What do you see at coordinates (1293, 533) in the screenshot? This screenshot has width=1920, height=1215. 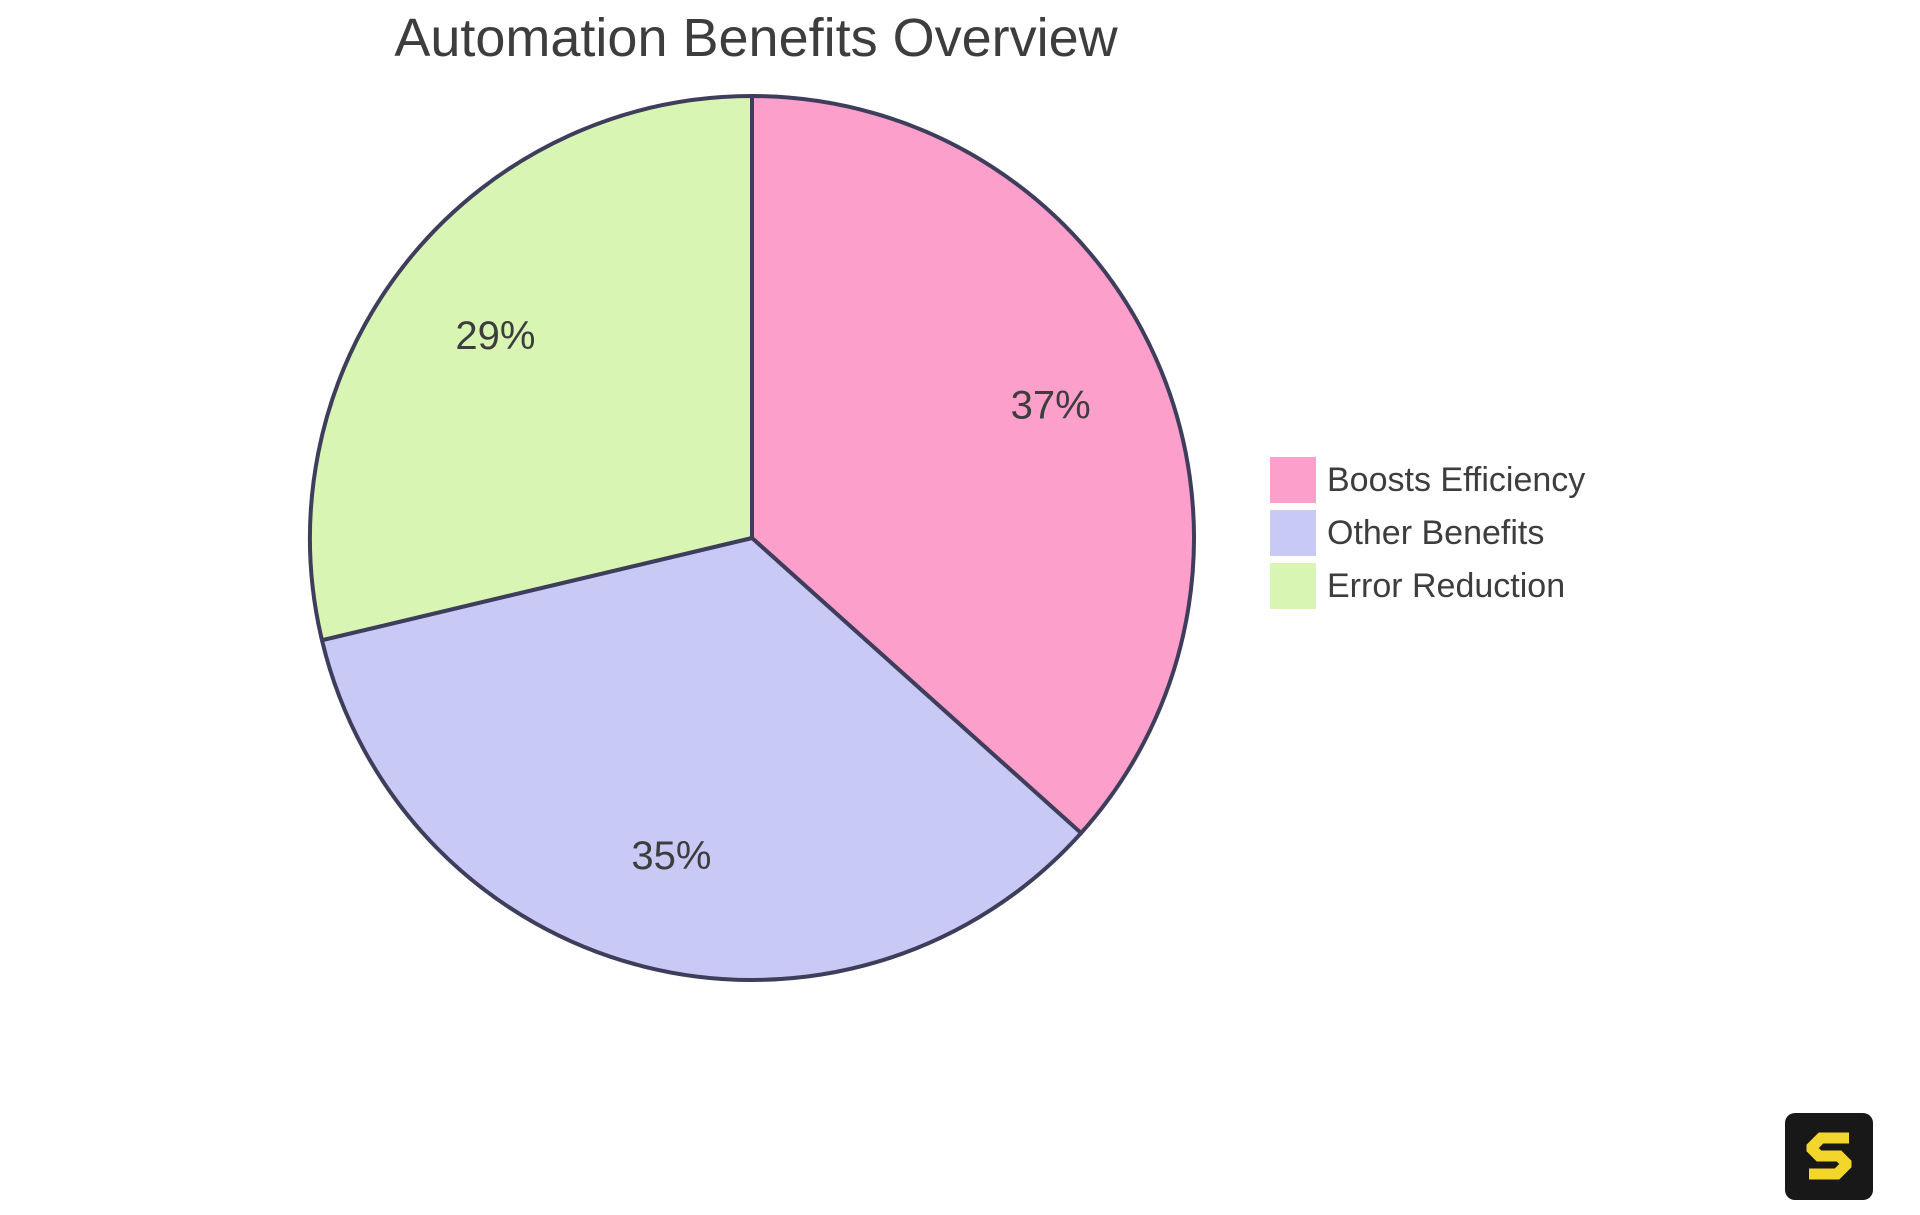 I see `legend-swatch-other-benefits` at bounding box center [1293, 533].